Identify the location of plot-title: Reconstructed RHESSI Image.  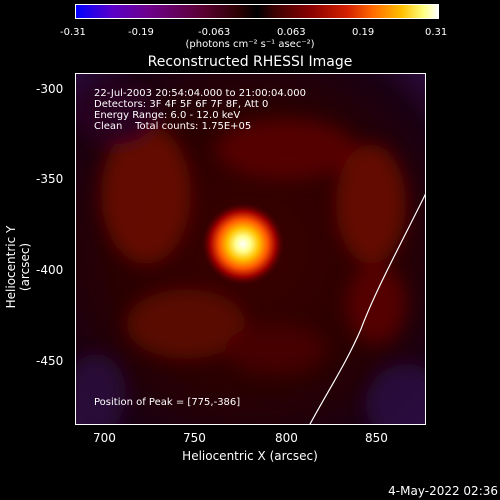
(250, 62).